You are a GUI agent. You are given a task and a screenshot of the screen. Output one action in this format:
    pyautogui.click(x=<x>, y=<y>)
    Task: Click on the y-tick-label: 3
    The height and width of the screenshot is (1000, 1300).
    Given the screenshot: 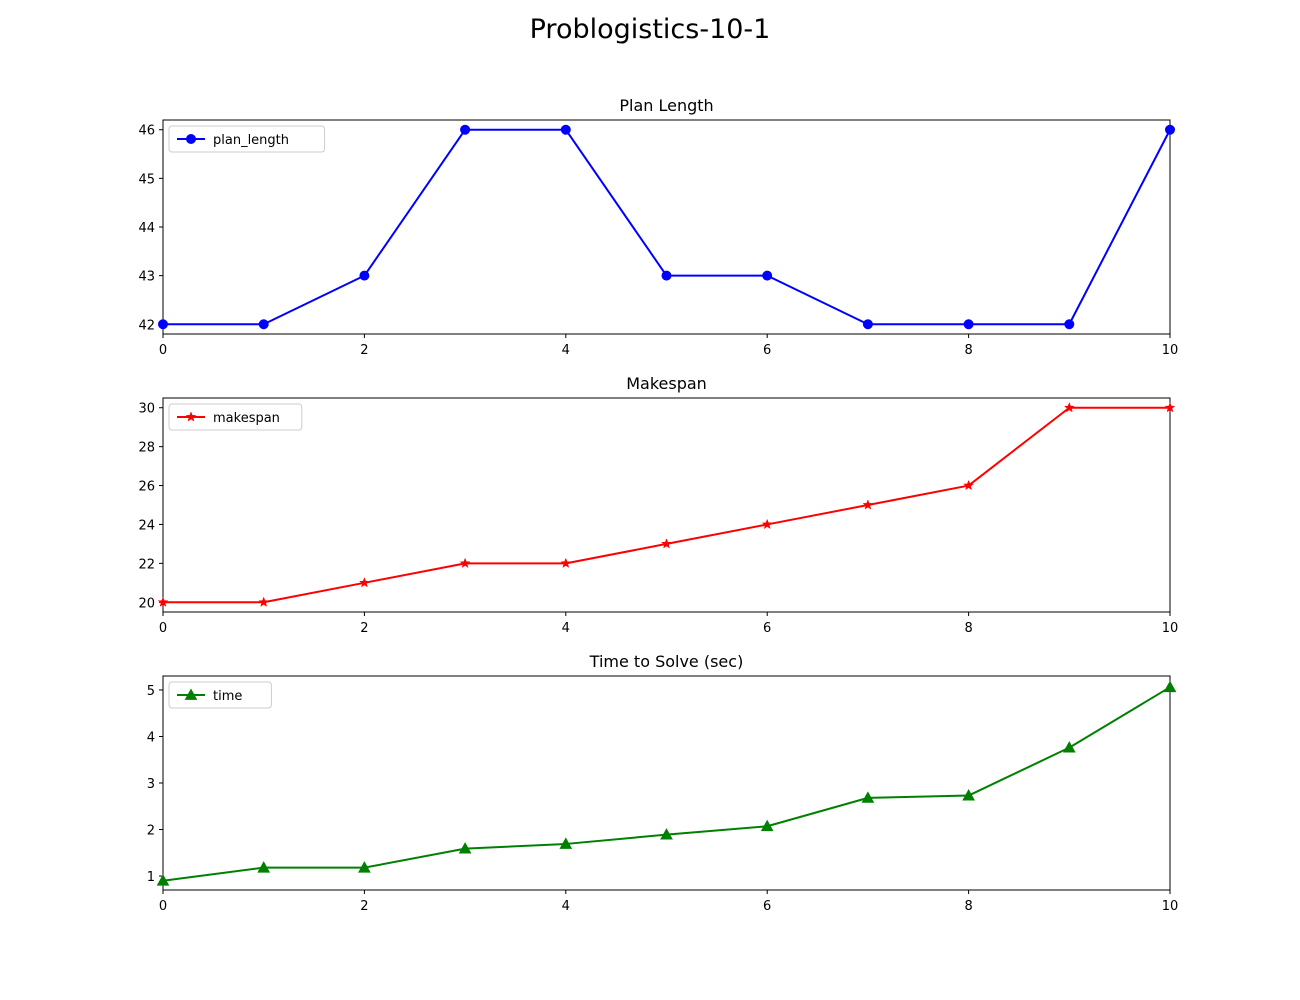 What is the action you would take?
    pyautogui.click(x=151, y=784)
    